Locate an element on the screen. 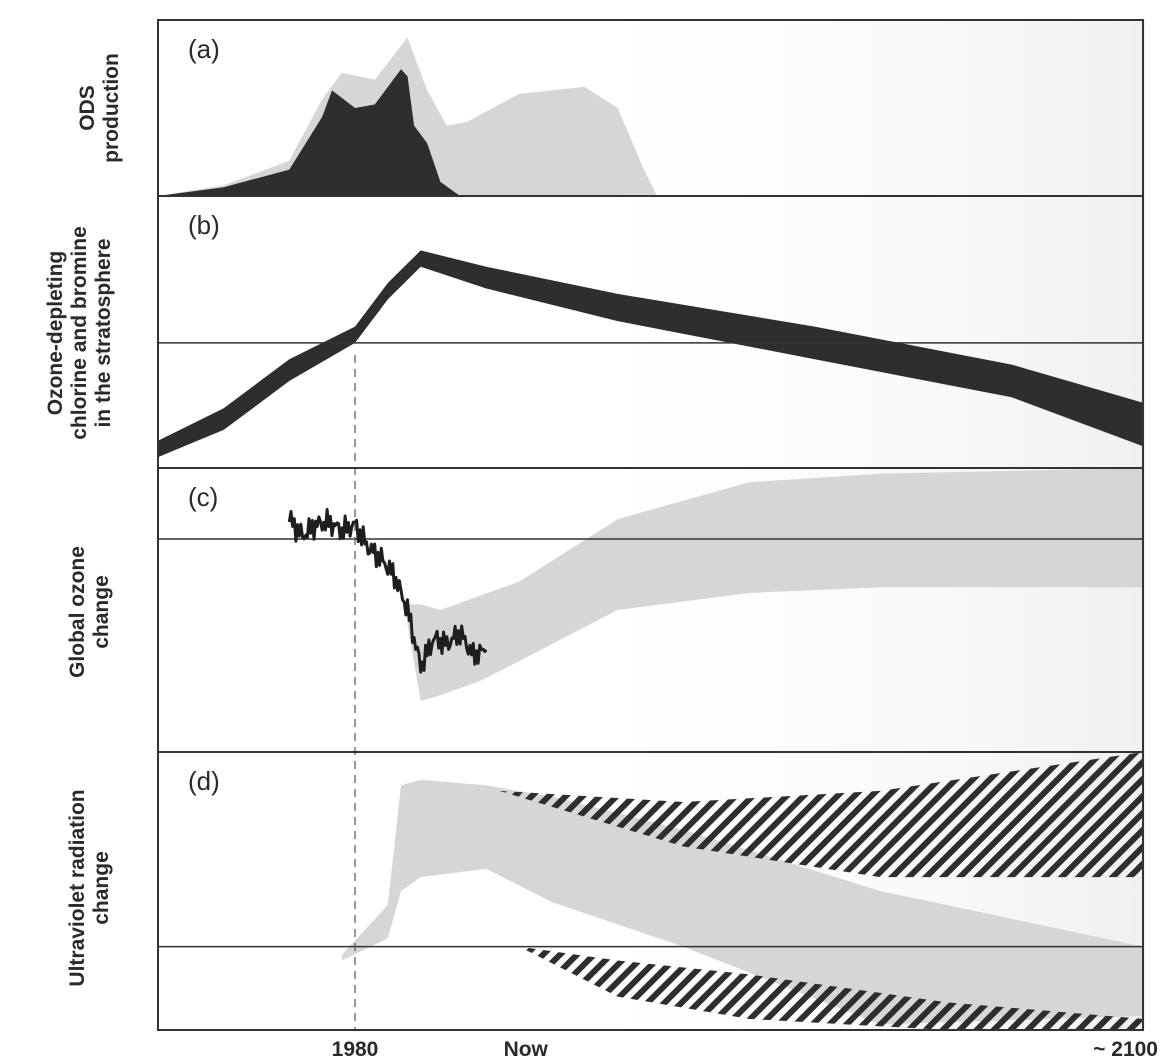  hatch-upper is located at coordinates (821, 815).